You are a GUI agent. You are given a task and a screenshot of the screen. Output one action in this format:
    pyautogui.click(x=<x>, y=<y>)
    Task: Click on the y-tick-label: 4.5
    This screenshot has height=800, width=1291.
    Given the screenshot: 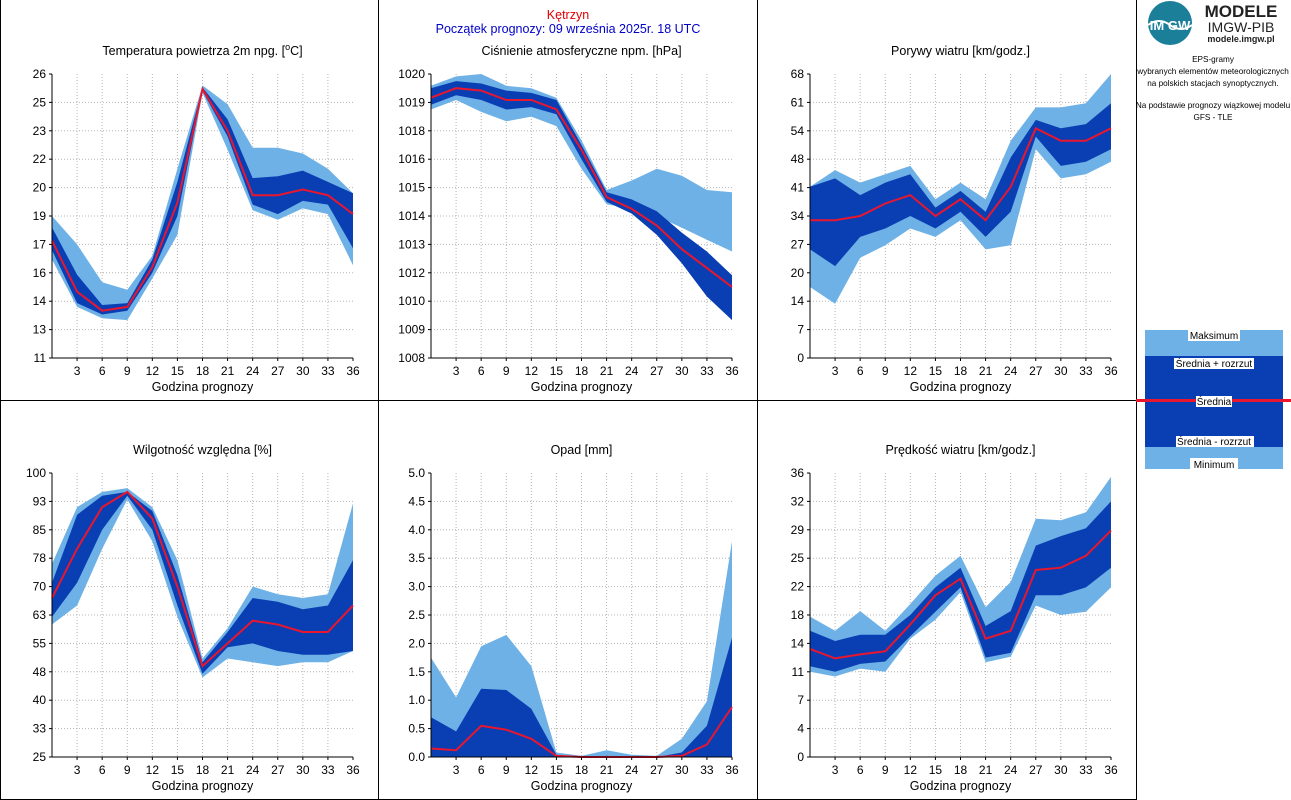 What is the action you would take?
    pyautogui.click(x=416, y=501)
    